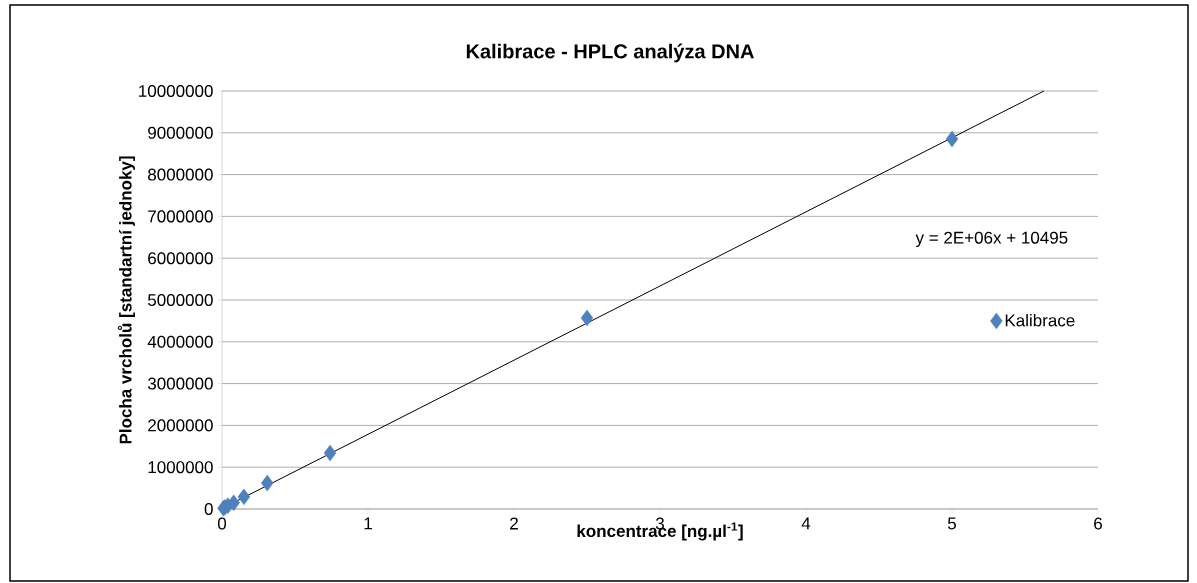 The width and height of the screenshot is (1197, 583). I want to click on y-tick-label: 4000000, so click(180, 341).